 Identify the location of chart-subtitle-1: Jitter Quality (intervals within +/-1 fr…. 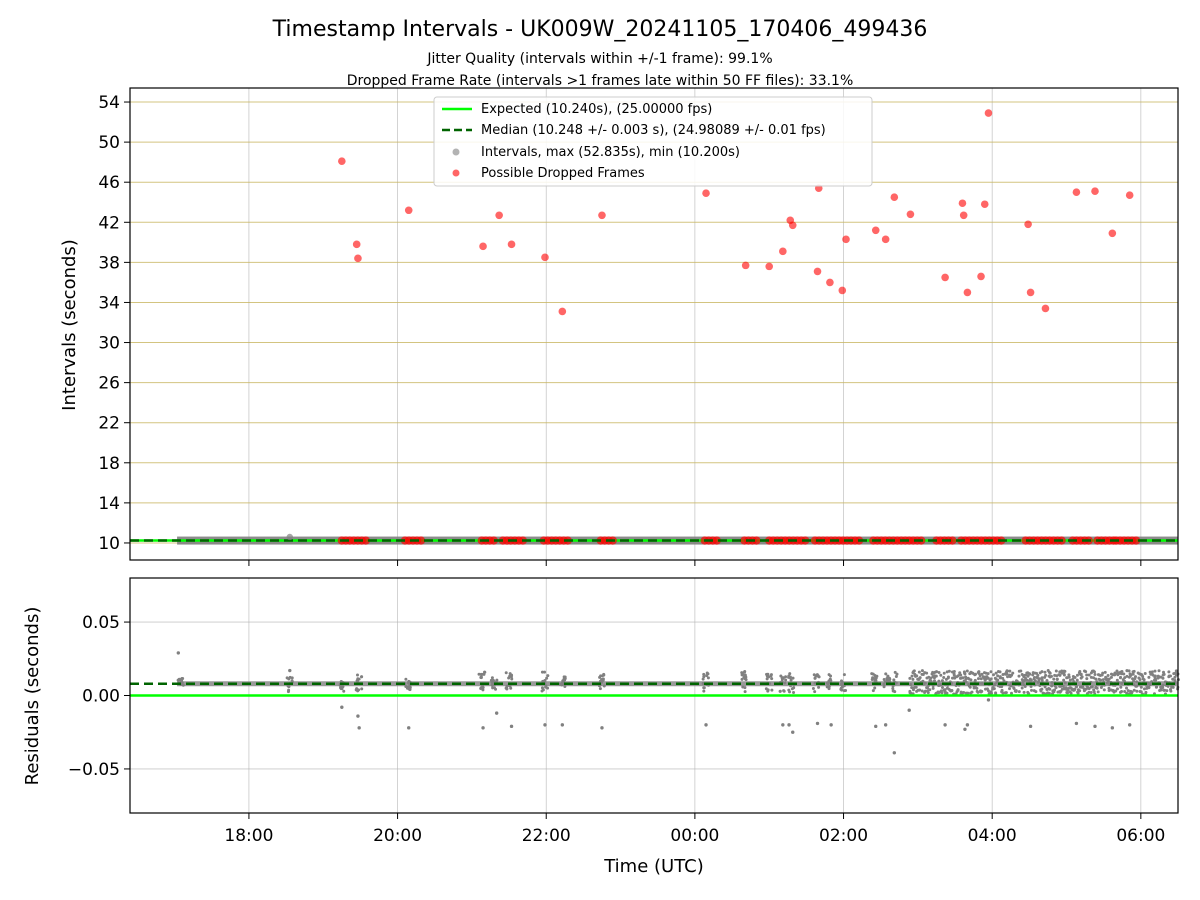
(599, 59).